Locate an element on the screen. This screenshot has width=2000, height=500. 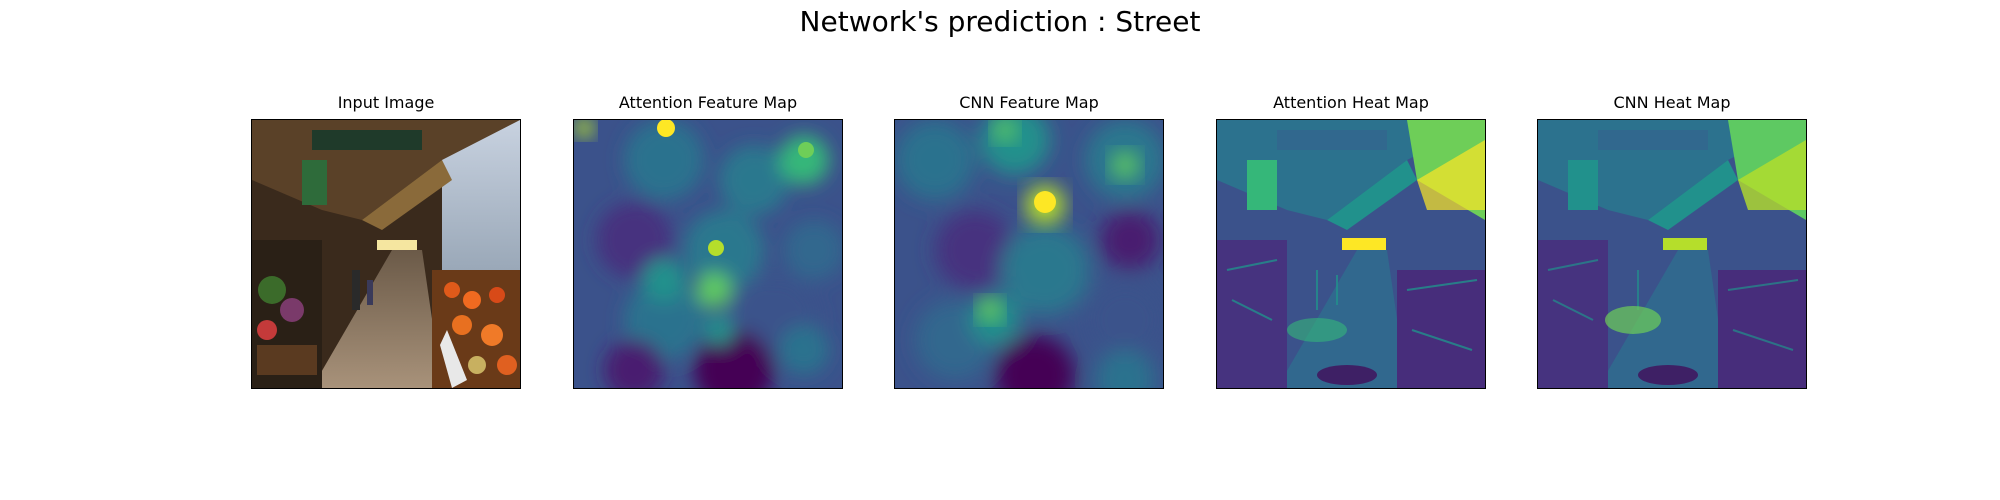
panel-cnn-feature-map: CNN Feature Map is located at coordinates (1029, 241).